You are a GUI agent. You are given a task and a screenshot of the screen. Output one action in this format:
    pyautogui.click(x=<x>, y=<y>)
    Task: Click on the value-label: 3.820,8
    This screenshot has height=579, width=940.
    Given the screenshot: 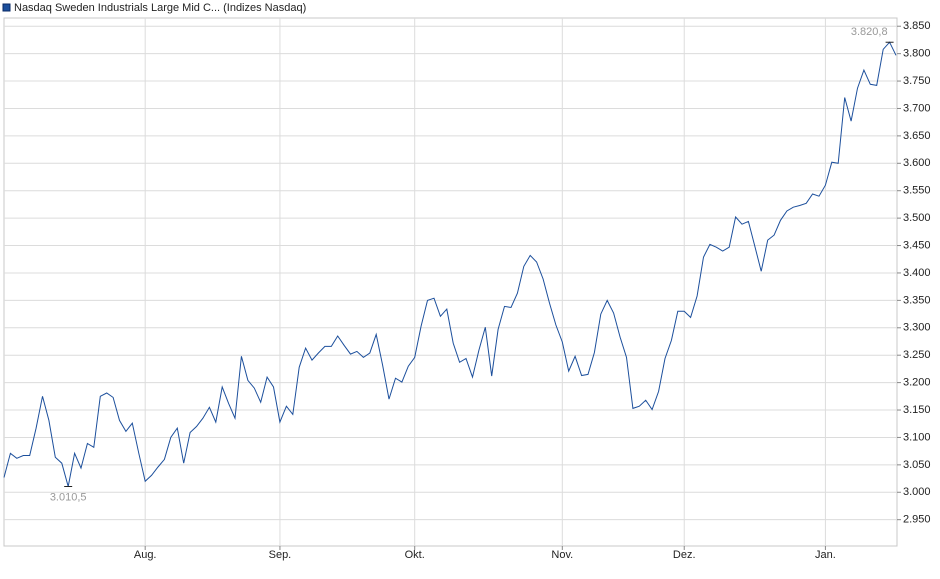 What is the action you would take?
    pyautogui.click(x=869, y=32)
    